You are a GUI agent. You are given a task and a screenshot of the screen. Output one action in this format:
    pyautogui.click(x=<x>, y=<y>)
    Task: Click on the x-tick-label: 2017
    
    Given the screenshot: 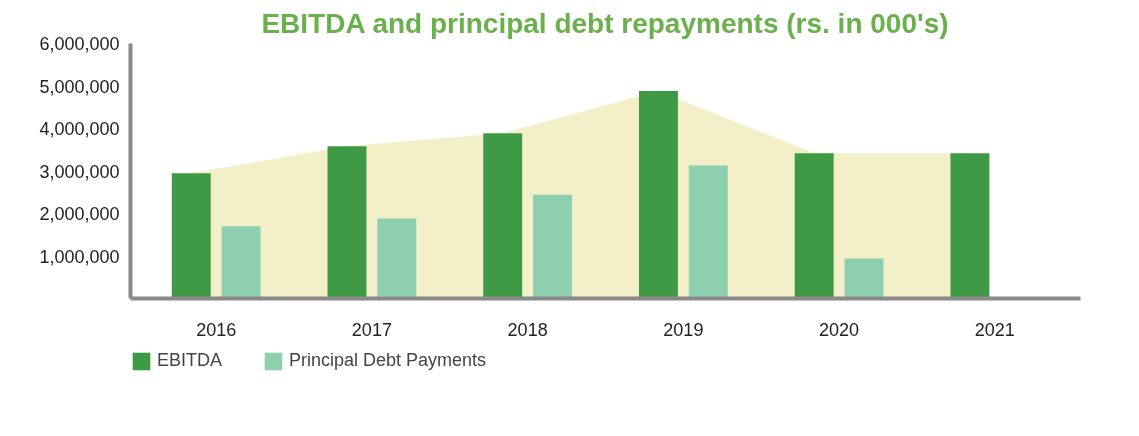 What is the action you would take?
    pyautogui.click(x=371, y=329)
    